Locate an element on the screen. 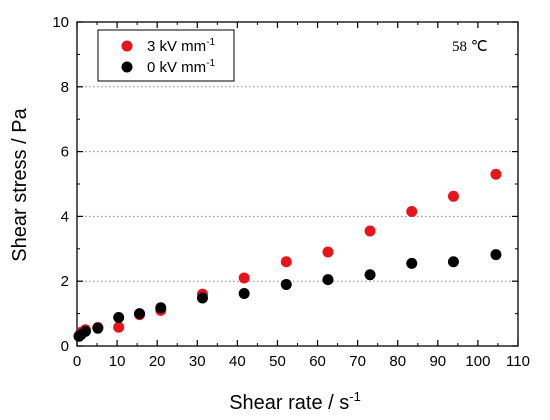 The height and width of the screenshot is (420, 550). x-tick-label-9: 90 is located at coordinates (437, 361).